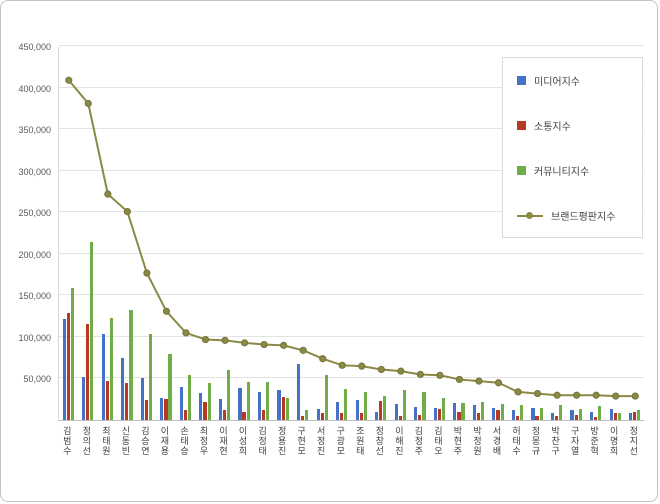  I want to click on legend-item-brand: 브랜드평판지수, so click(572, 215).